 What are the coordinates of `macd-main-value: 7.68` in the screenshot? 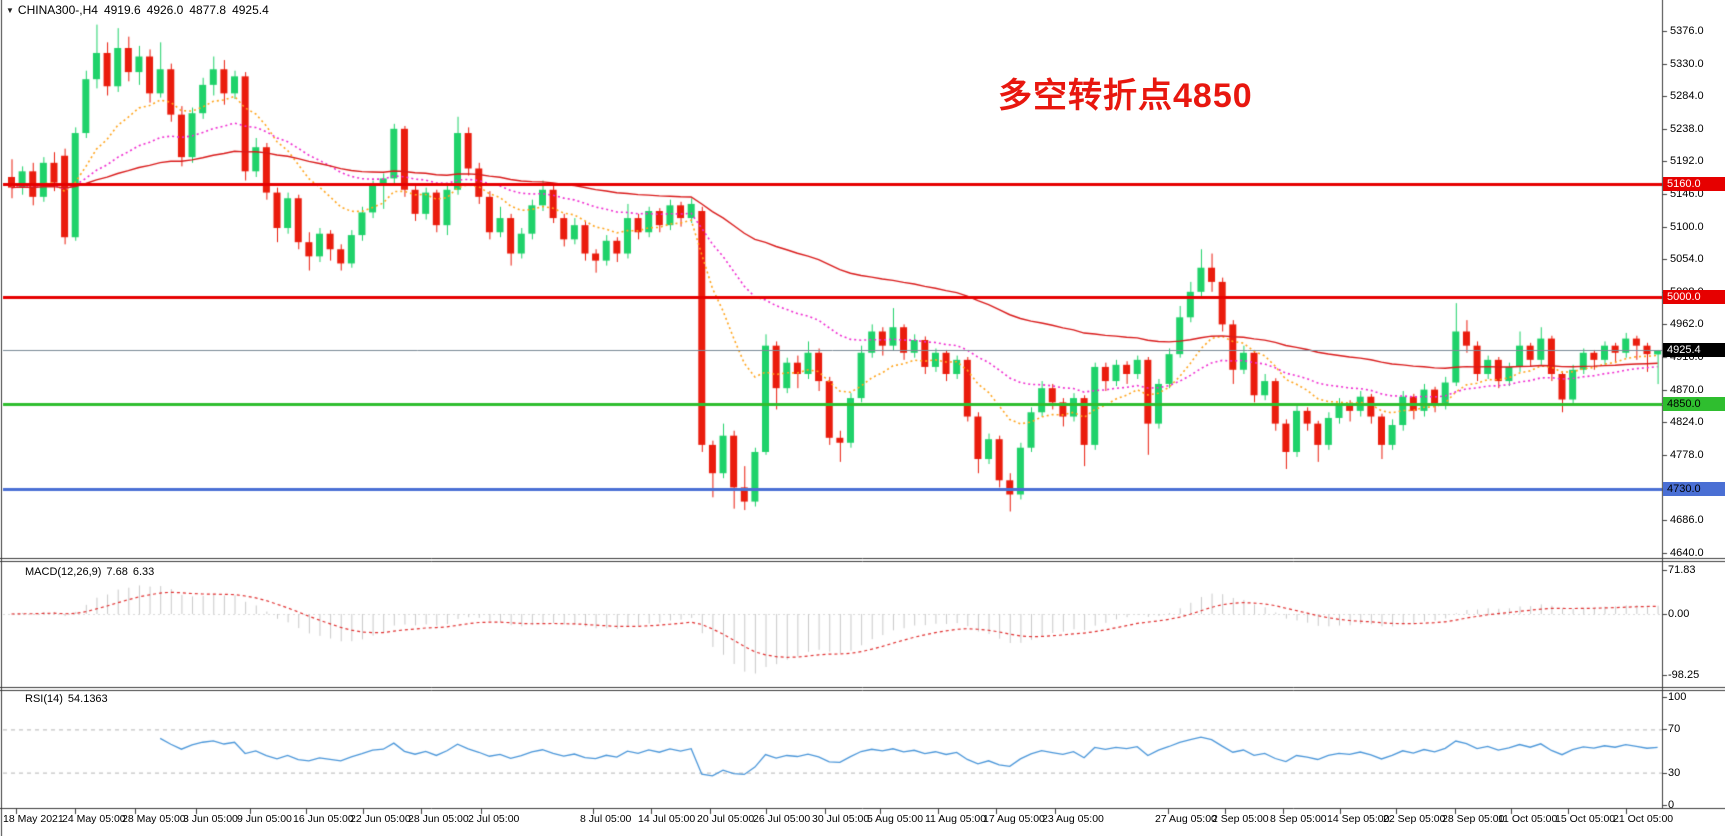 It's located at (117, 572).